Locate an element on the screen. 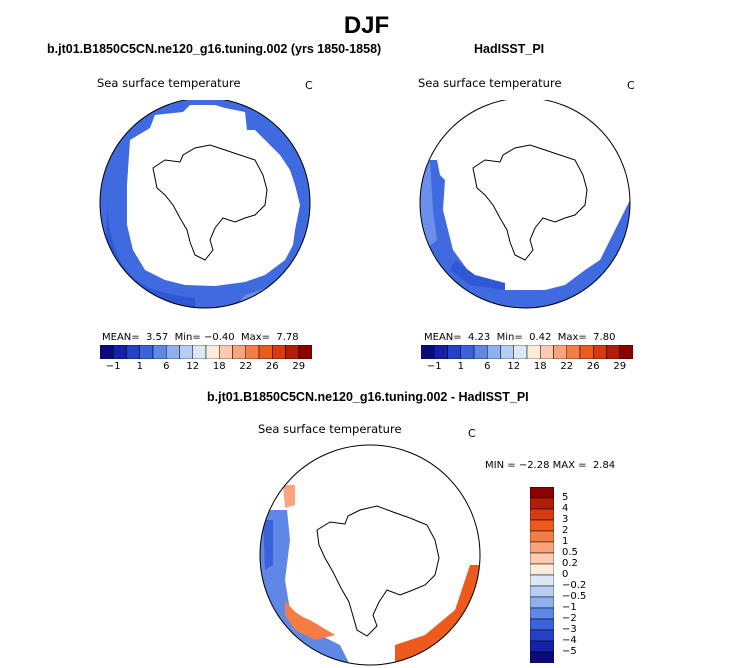 This screenshot has width=733, height=668. panel3-background is located at coordinates (370, 555).